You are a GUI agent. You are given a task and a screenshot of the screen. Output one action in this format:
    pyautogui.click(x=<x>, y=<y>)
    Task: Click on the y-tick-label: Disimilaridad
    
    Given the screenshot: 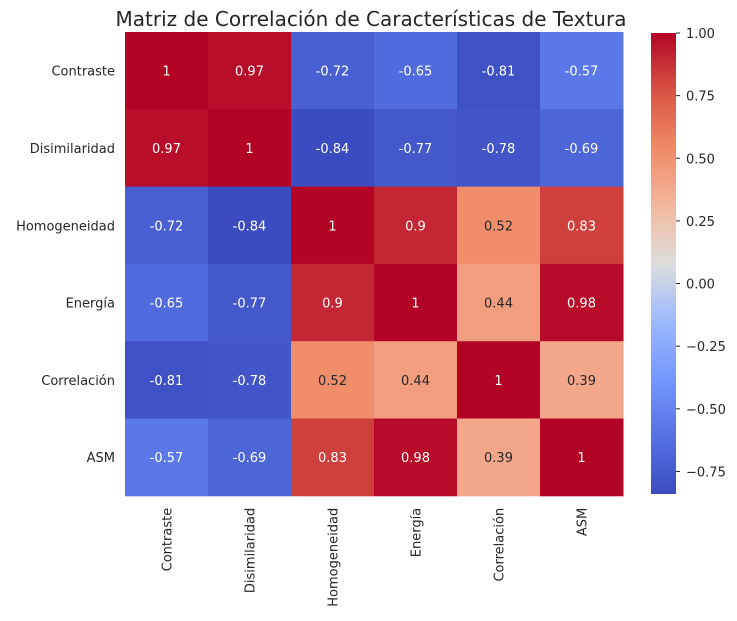 What is the action you would take?
    pyautogui.click(x=72, y=149)
    